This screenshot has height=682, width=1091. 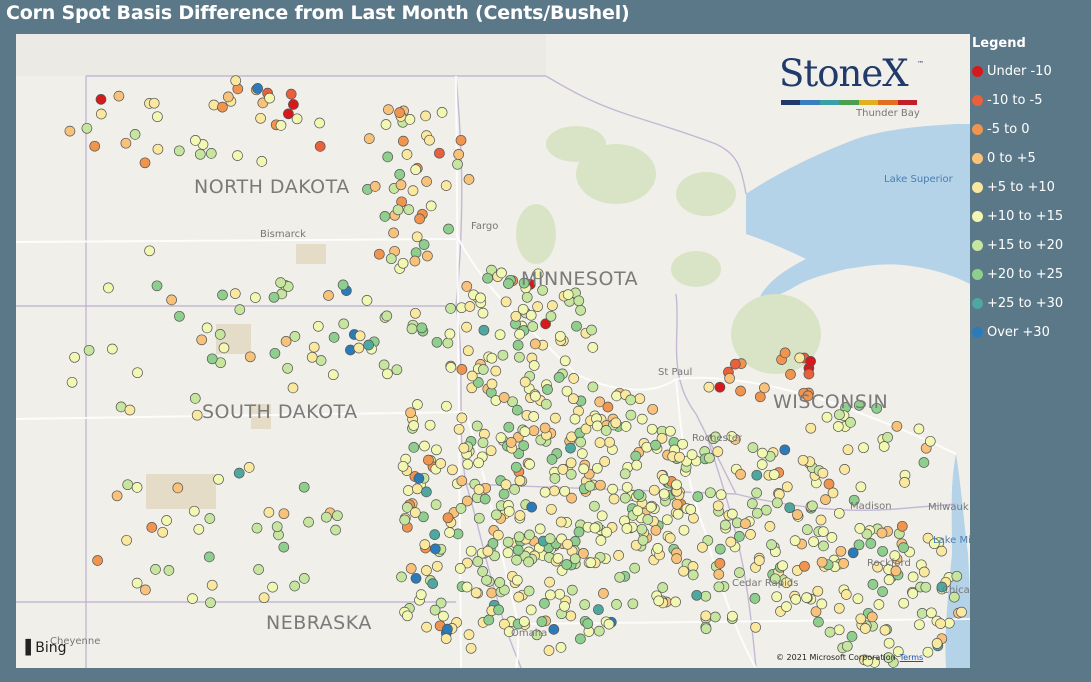 I want to click on legend-item: -10 to -5, so click(x=1031, y=100).